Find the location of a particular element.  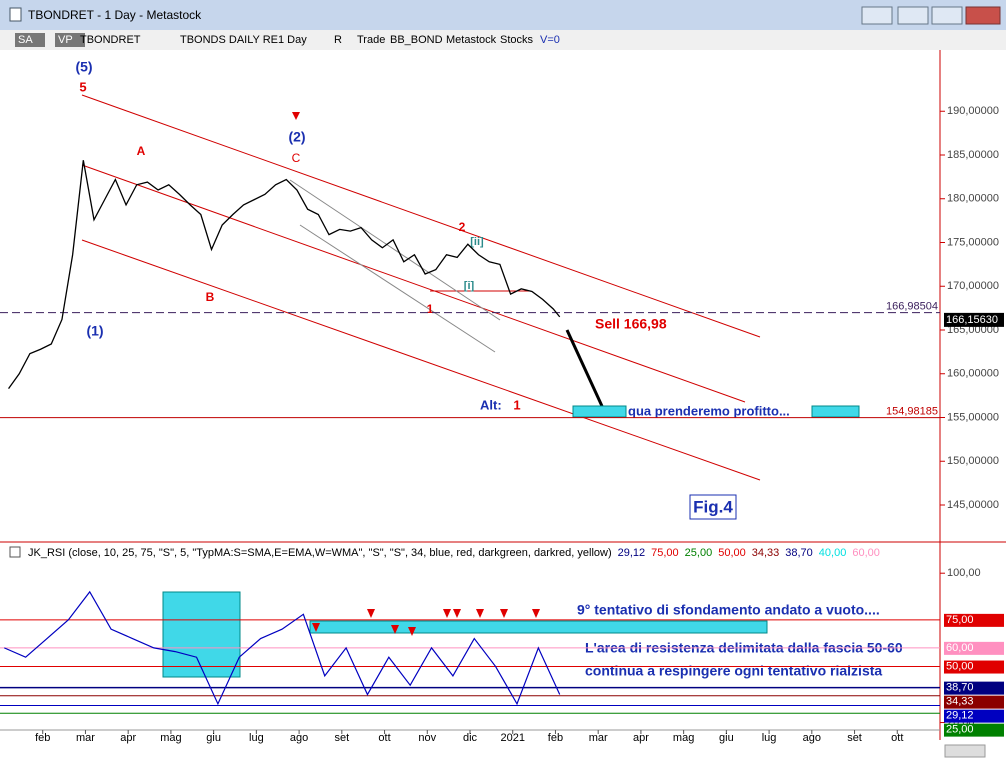

y-tick-label: 185,00000 is located at coordinates (973, 155).